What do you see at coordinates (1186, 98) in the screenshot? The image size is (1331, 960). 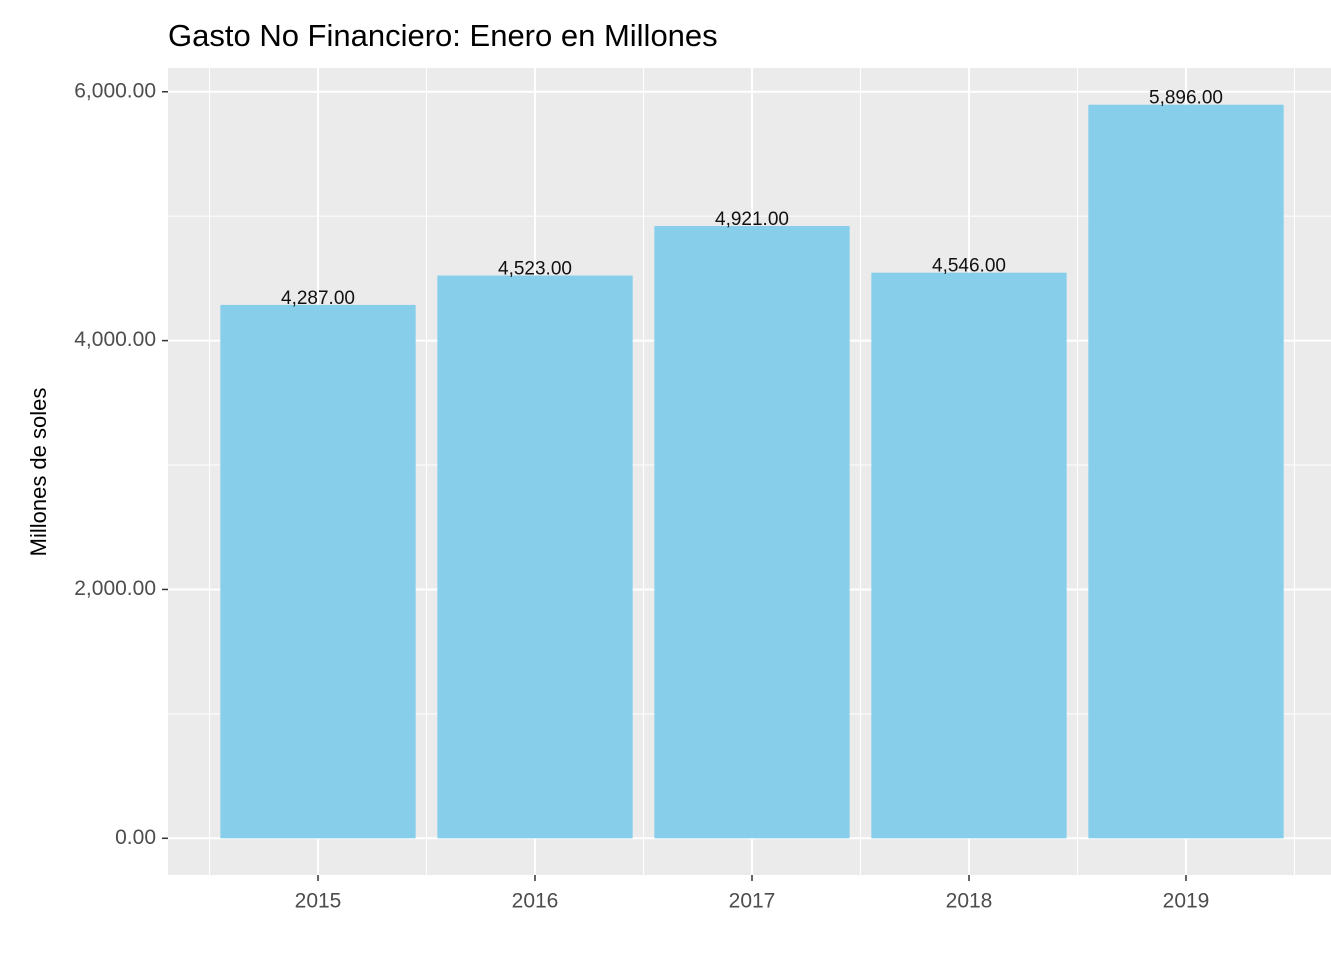 I see `value-label: 5,896.00` at bounding box center [1186, 98].